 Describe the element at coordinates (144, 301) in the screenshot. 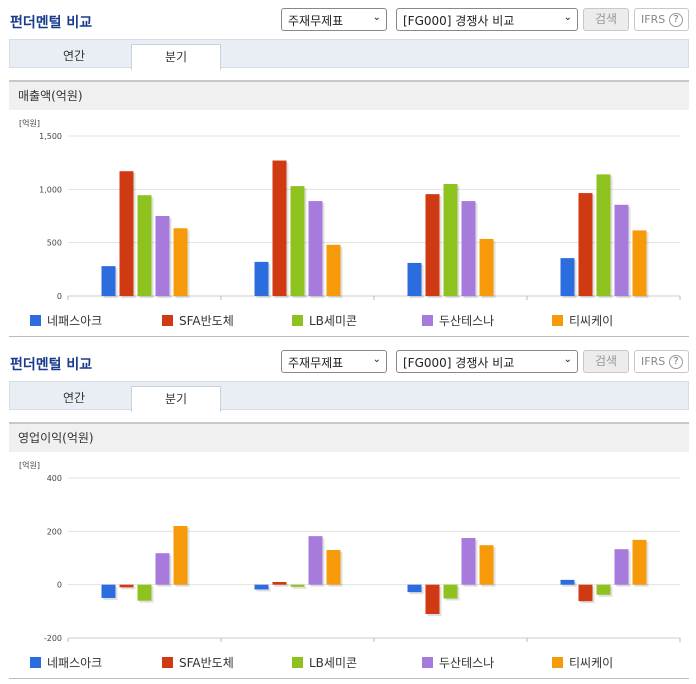

I see `x-tick-label: 2023/03` at that location.